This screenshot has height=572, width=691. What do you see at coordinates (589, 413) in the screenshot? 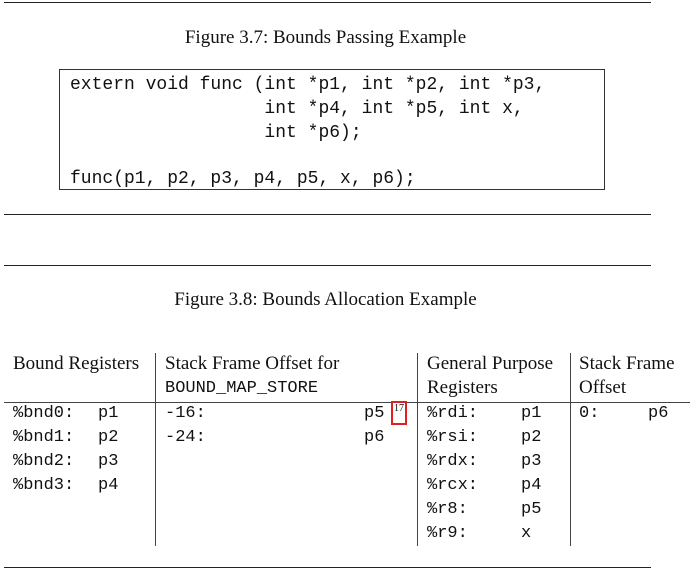
I see `stack-frame-offset: 0:` at bounding box center [589, 413].